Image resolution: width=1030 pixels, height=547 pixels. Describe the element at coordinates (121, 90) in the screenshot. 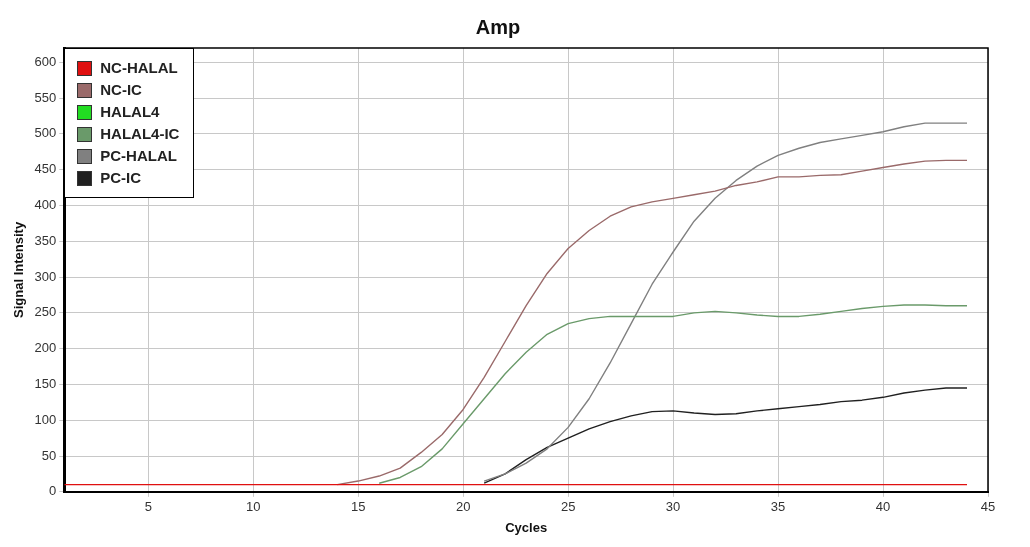

I see `legend-label: NC-IC` at that location.